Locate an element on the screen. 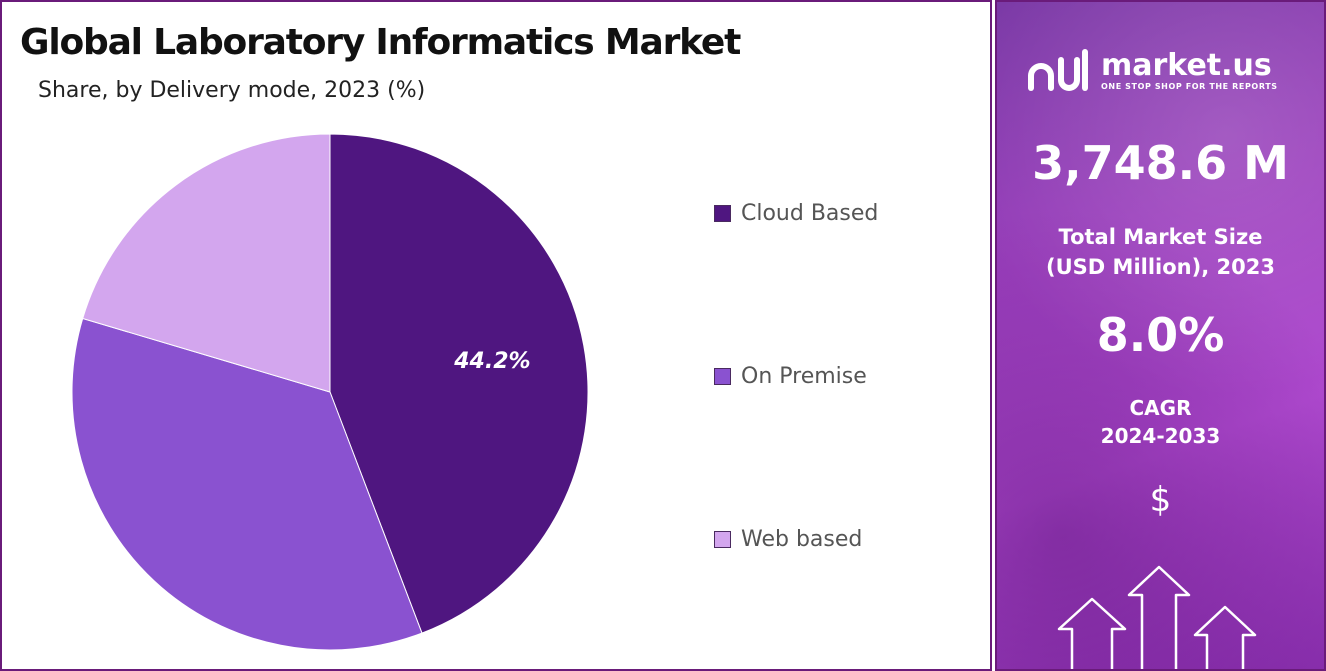 The image size is (1326, 671). legend-item-on-premise: On Premise is located at coordinates (790, 376).